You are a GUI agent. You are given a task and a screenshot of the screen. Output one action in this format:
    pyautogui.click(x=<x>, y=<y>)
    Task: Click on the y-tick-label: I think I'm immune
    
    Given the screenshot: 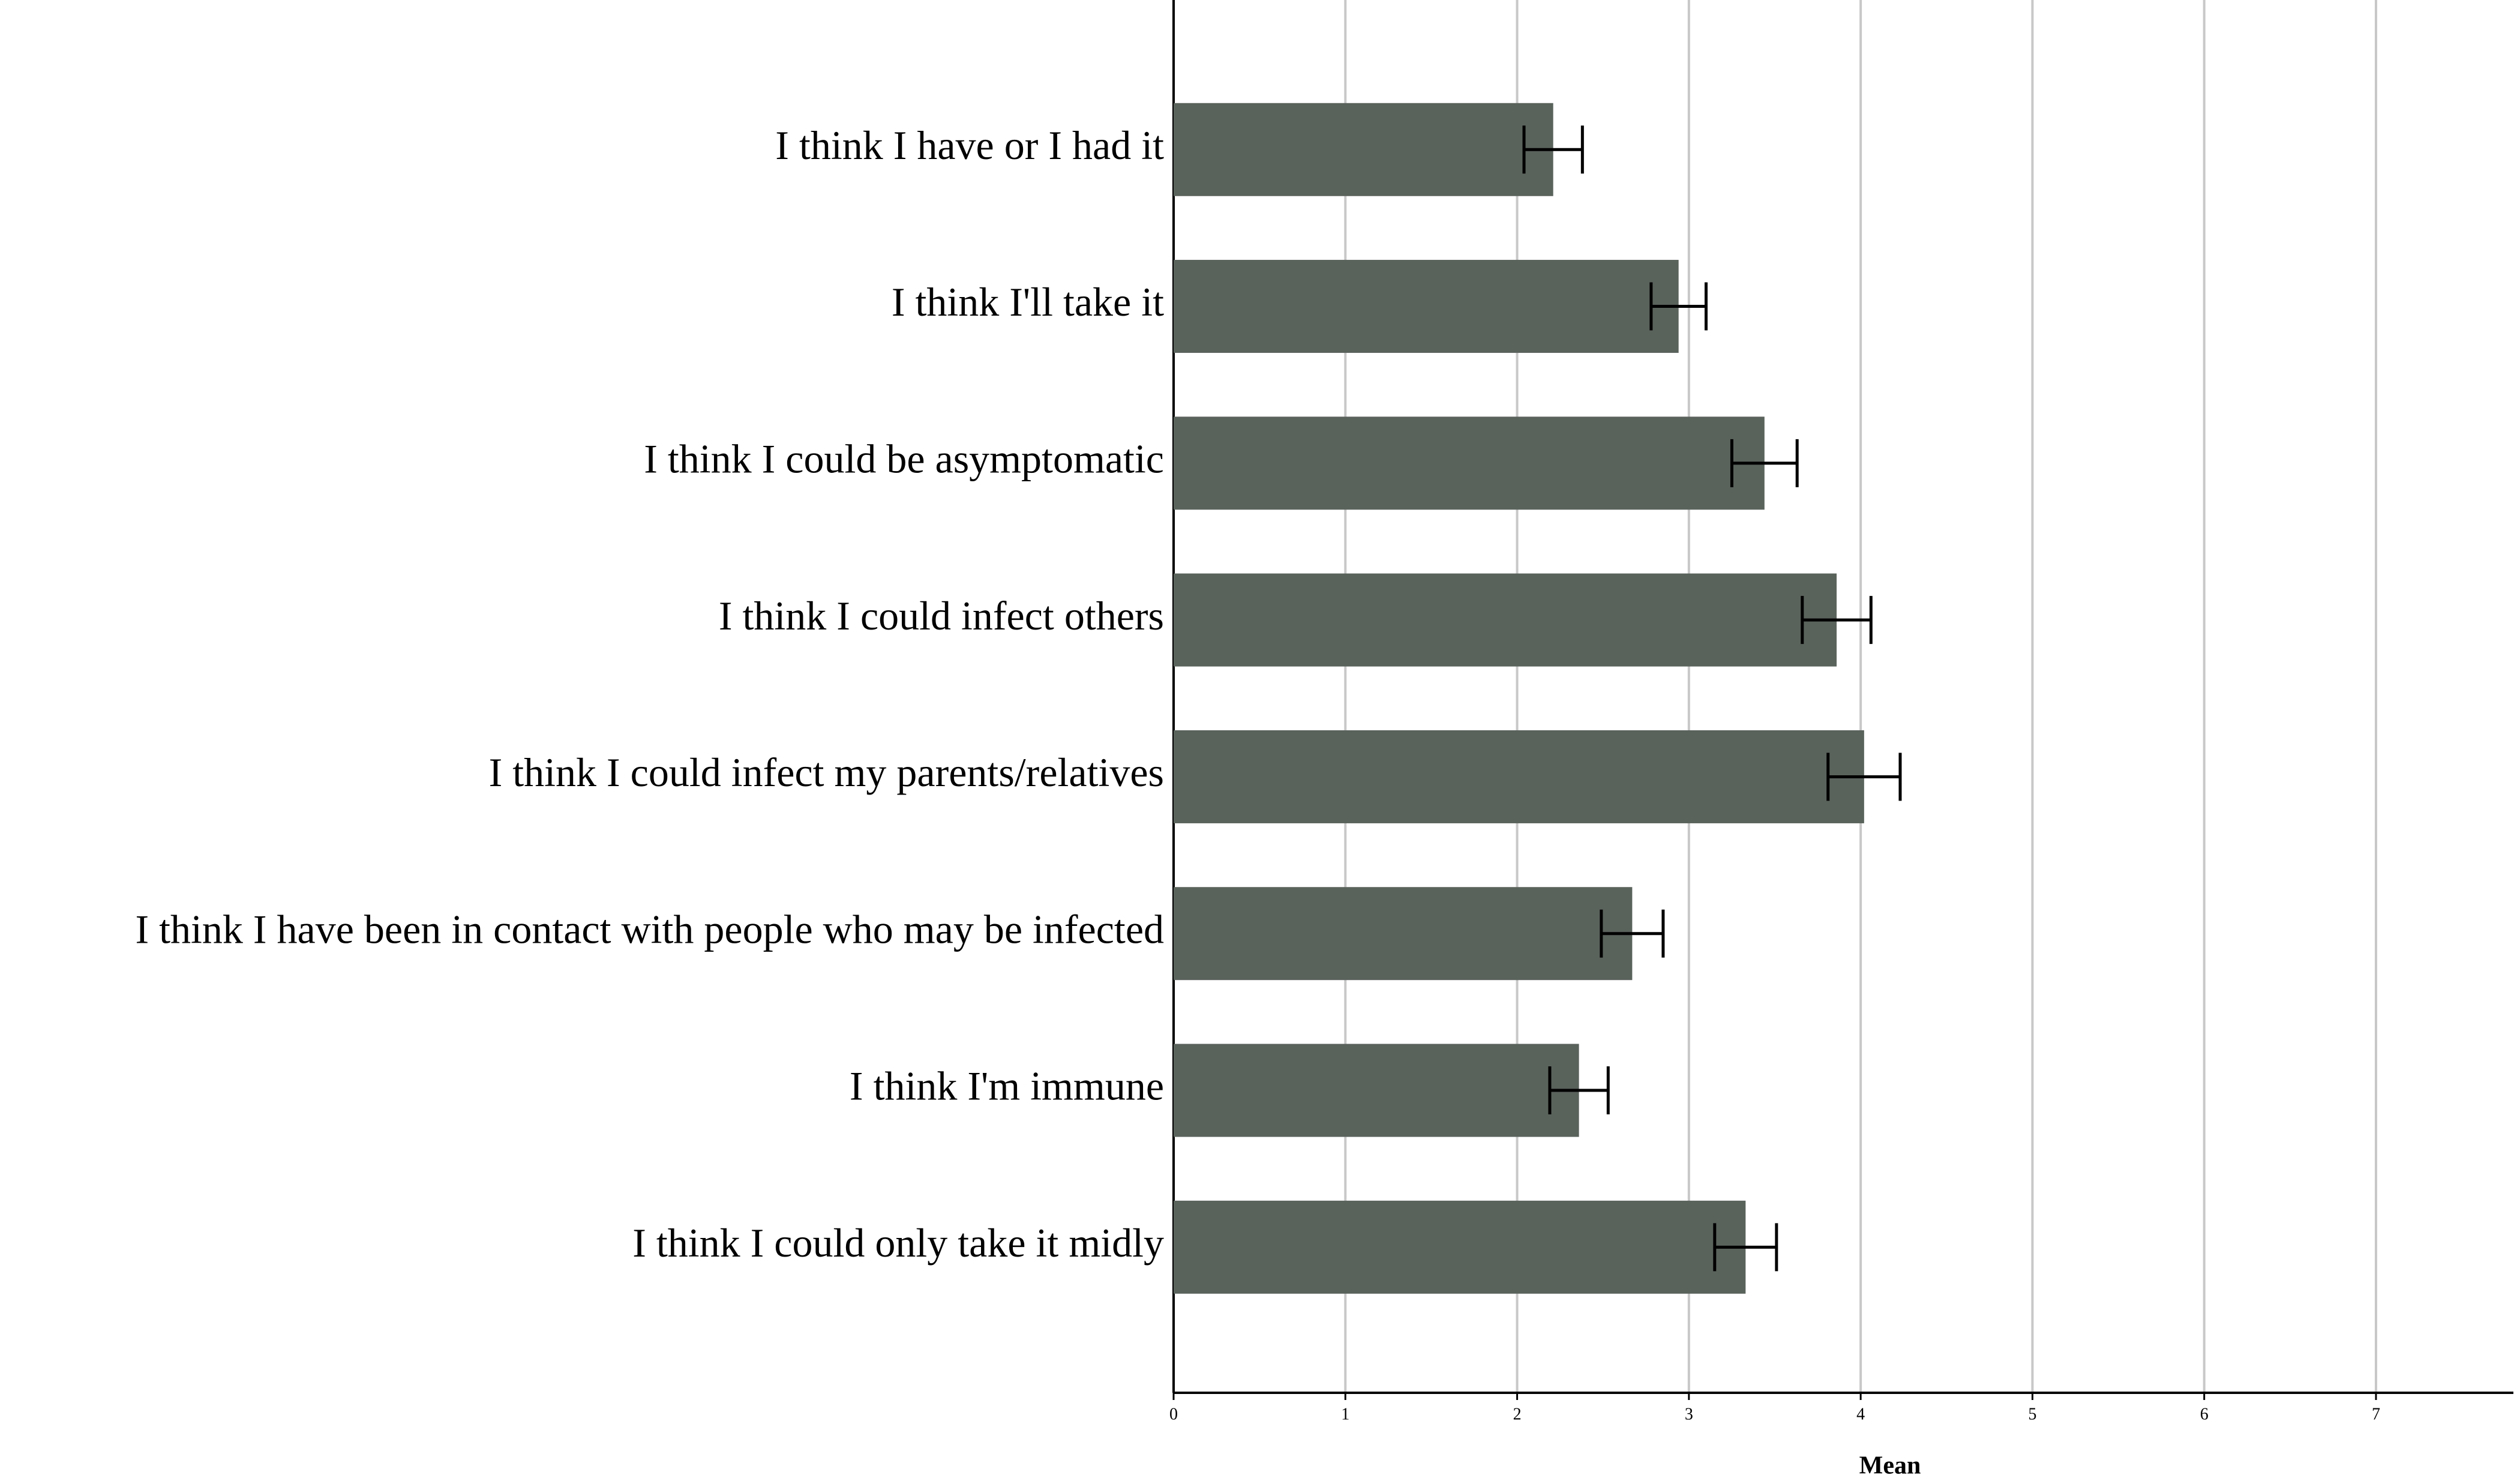 What is the action you would take?
    pyautogui.click(x=1007, y=1086)
    